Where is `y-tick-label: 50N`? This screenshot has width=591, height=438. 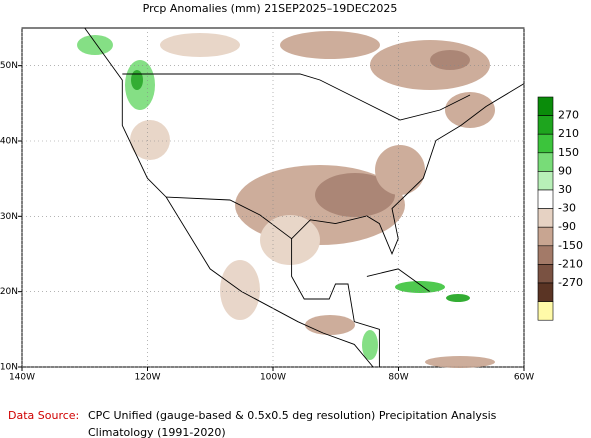 y-tick-label: 50N is located at coordinates (9, 66).